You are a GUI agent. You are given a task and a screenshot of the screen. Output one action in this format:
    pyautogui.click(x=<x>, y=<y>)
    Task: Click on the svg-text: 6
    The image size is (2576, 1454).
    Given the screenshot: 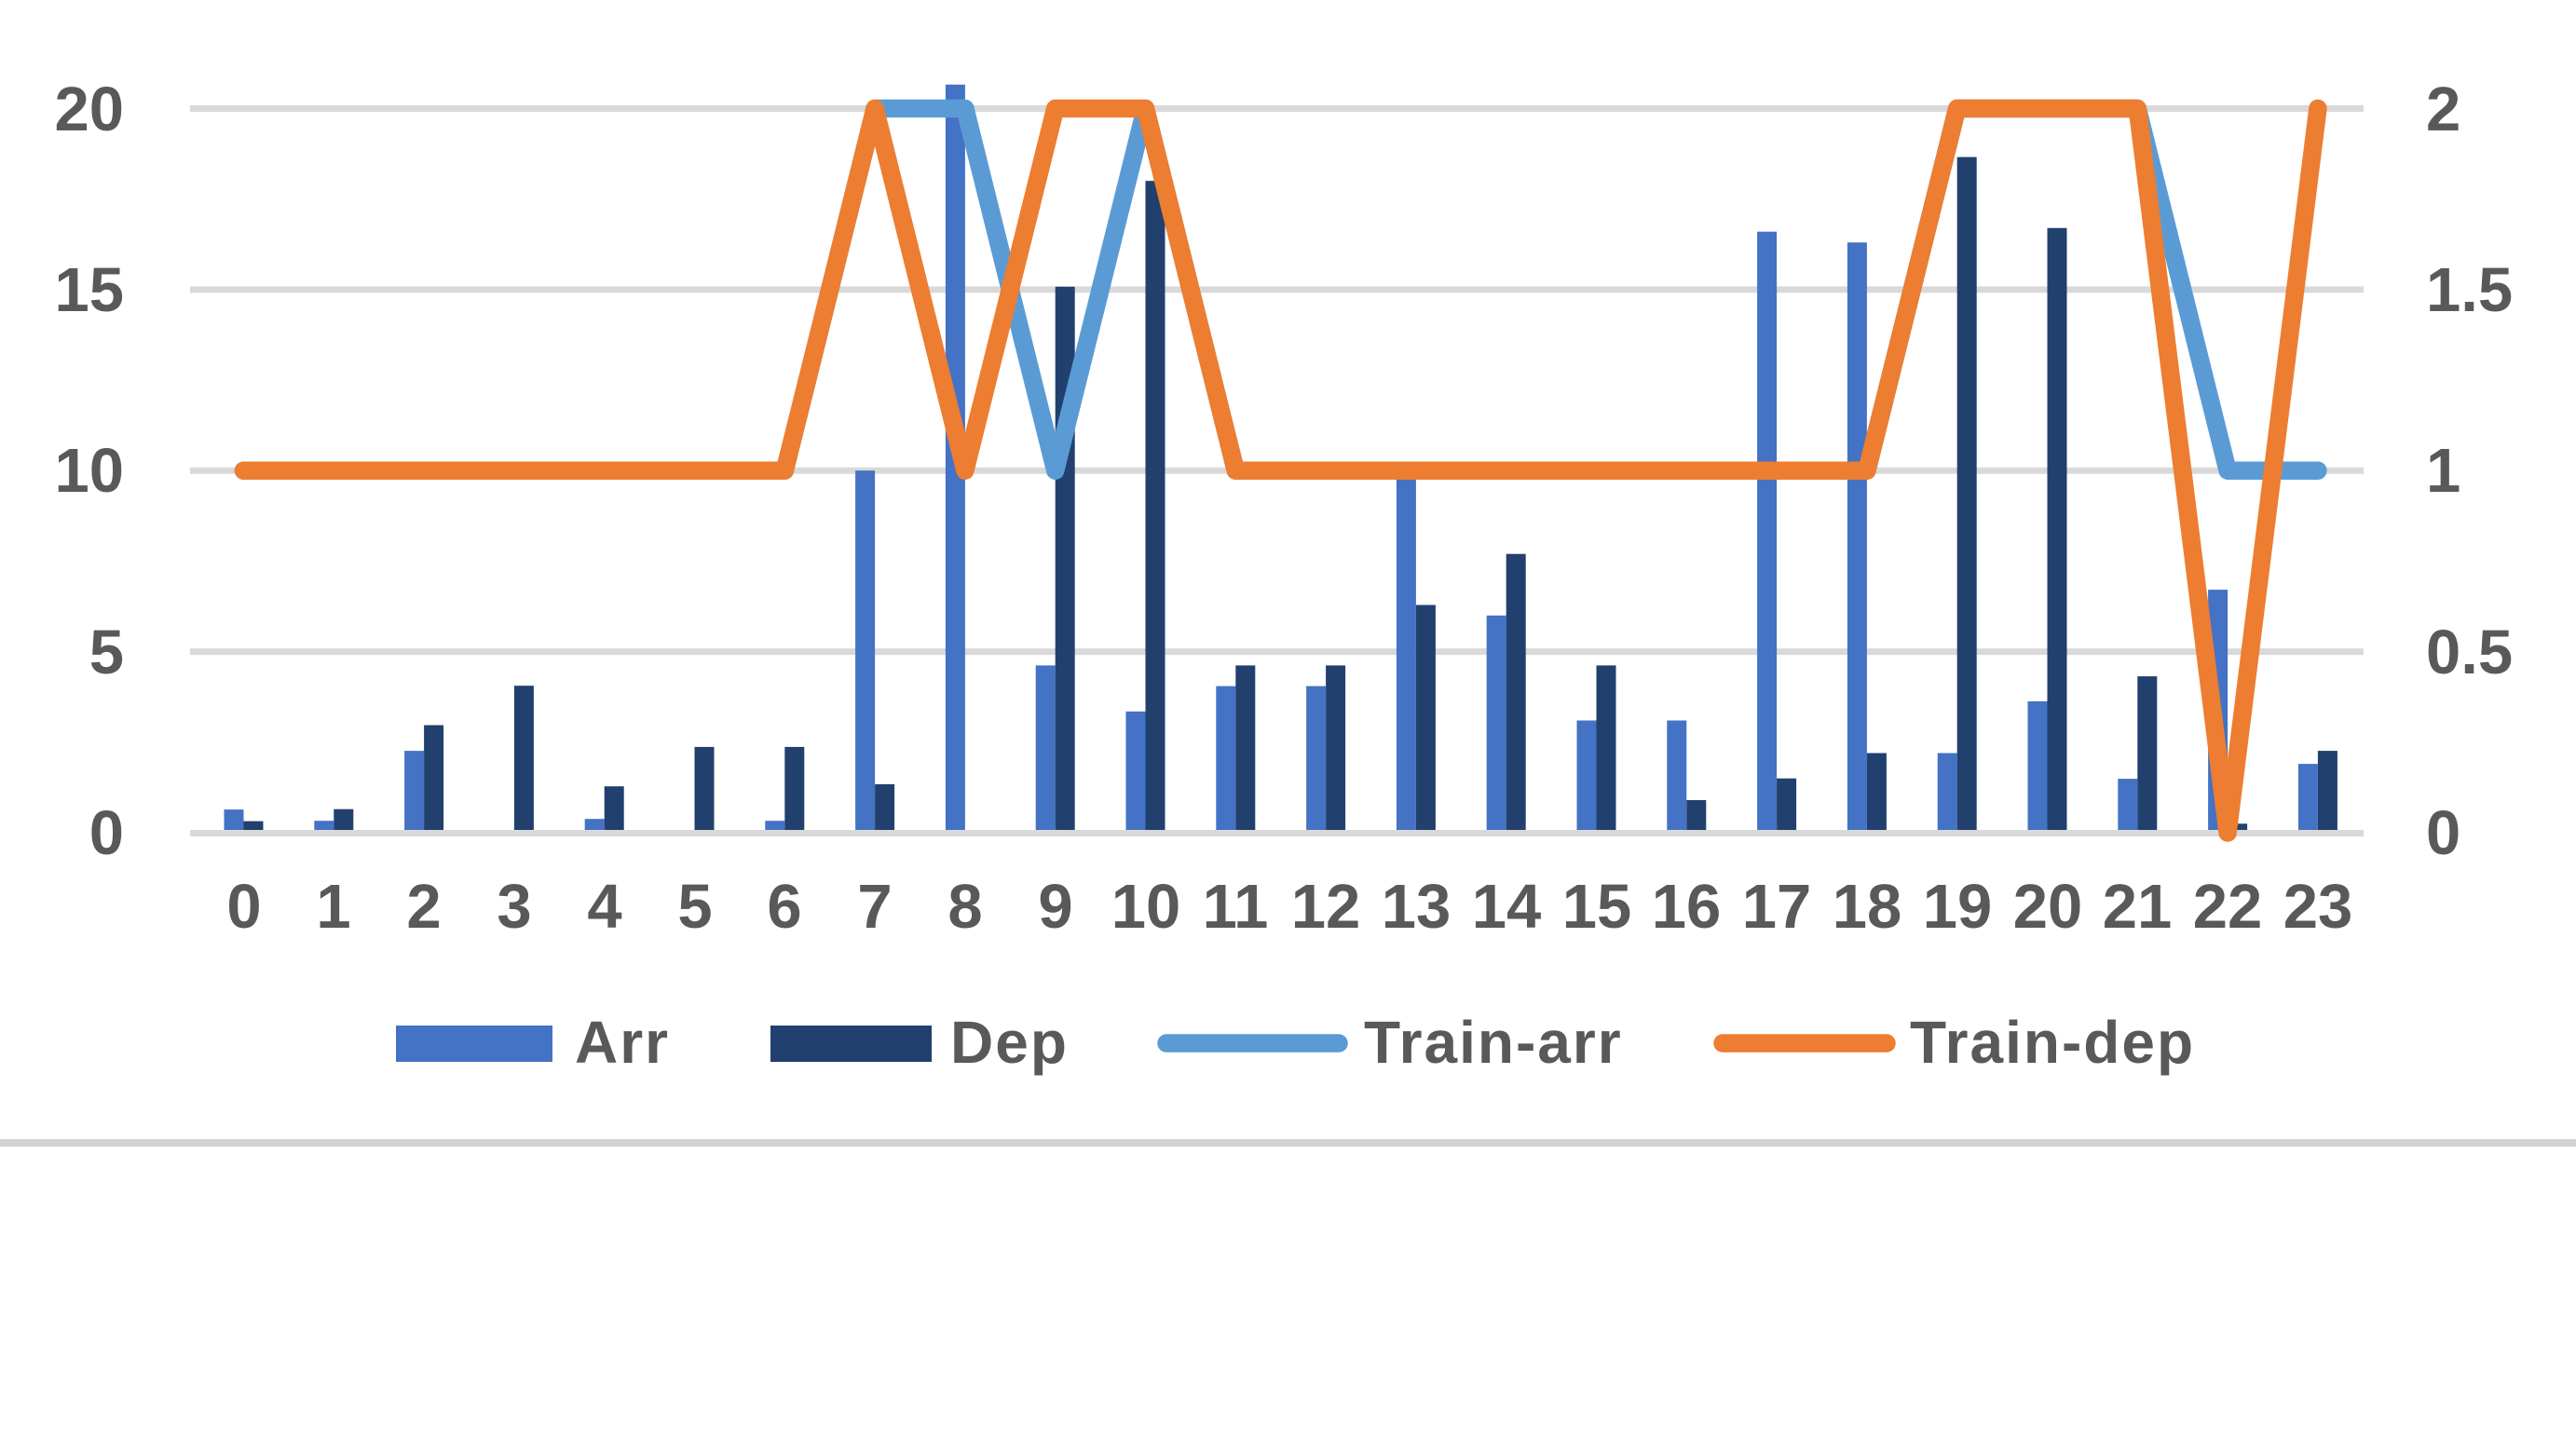 What is the action you would take?
    pyautogui.click(x=784, y=907)
    